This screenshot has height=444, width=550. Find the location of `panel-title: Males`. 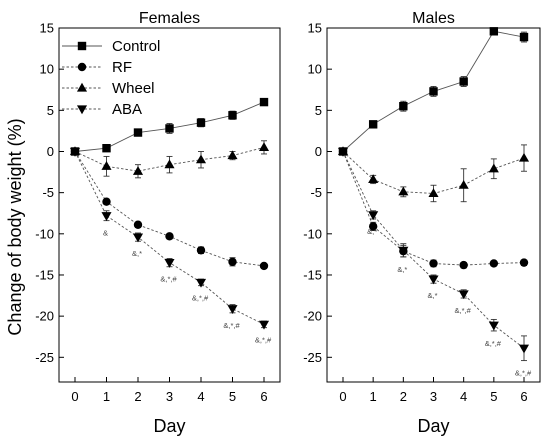

panel-title: Males is located at coordinates (433, 18).